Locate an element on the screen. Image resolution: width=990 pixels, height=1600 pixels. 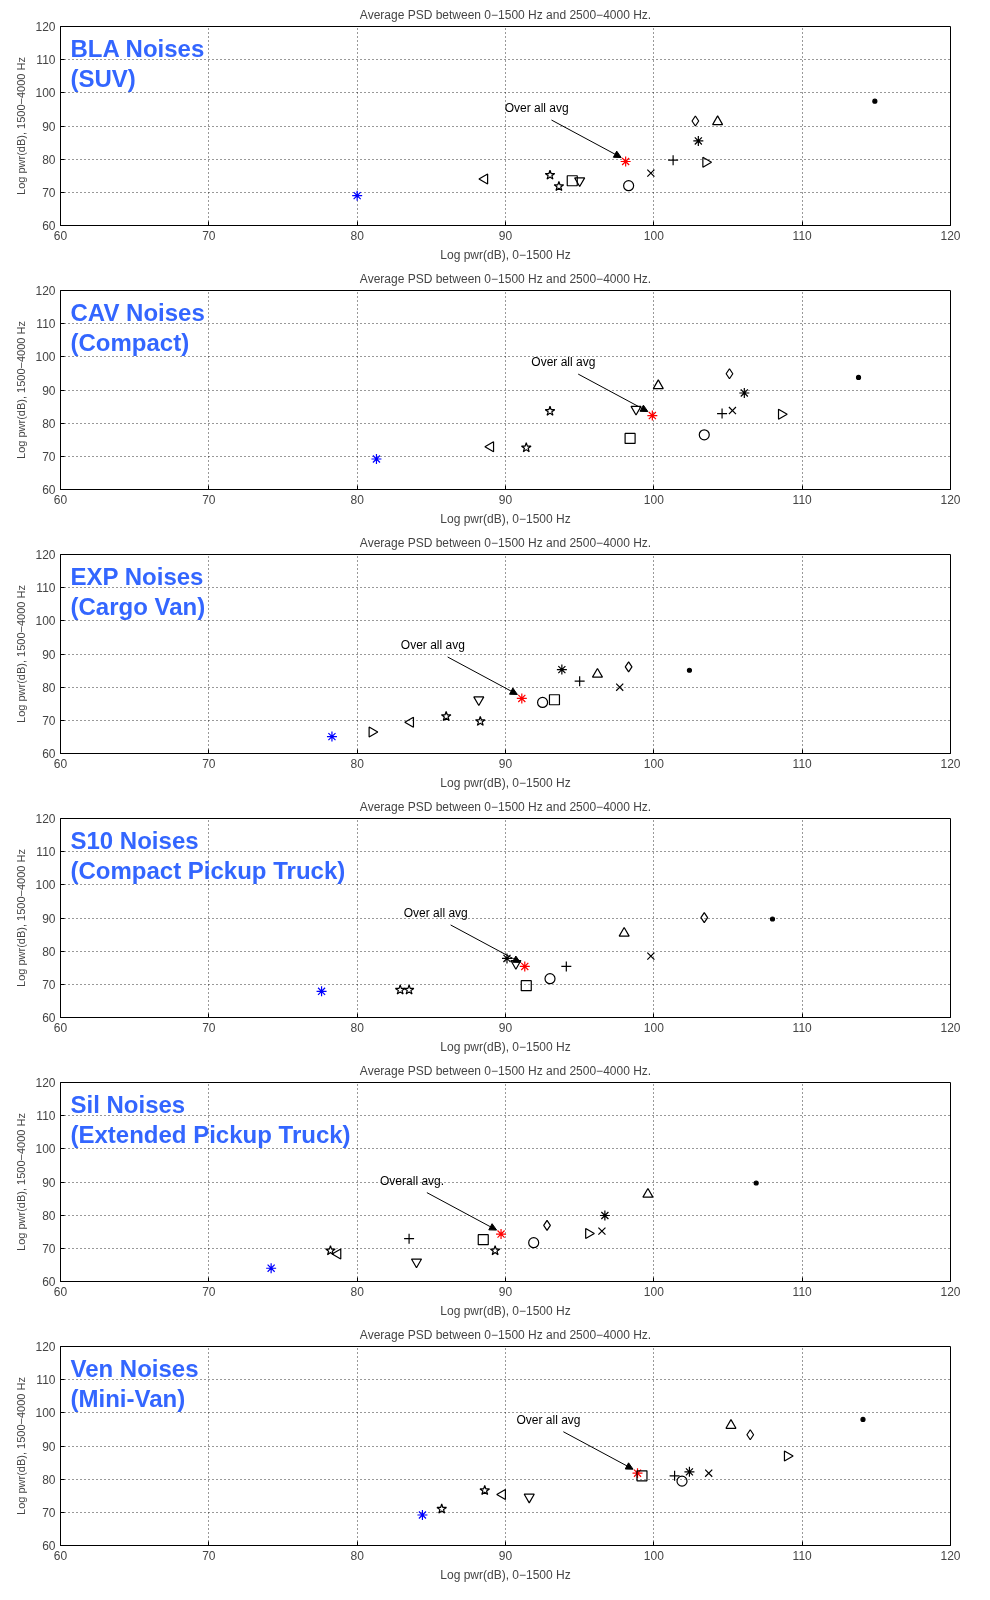
annotation: CAV Noises is located at coordinates (137, 312).